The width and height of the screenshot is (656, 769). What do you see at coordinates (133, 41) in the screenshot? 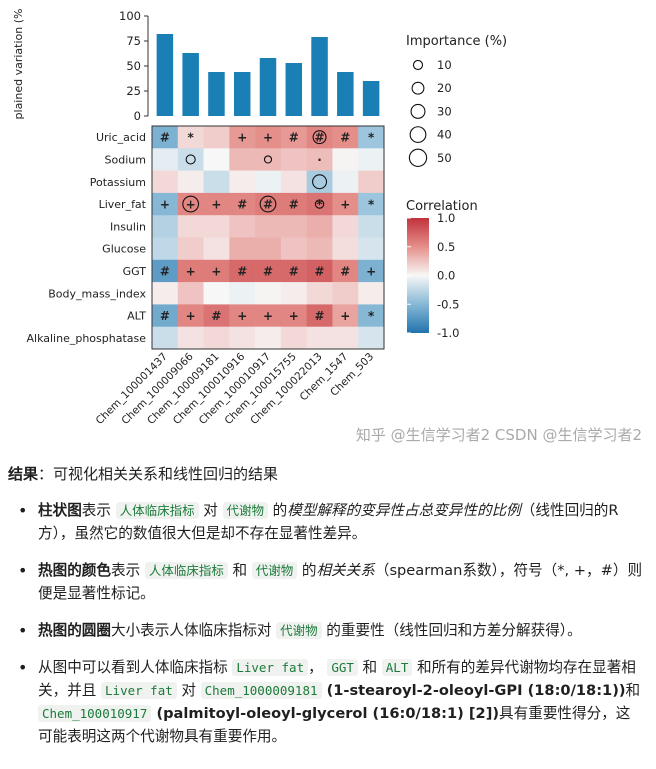
I see `bar-y-tick-label: 75` at bounding box center [133, 41].